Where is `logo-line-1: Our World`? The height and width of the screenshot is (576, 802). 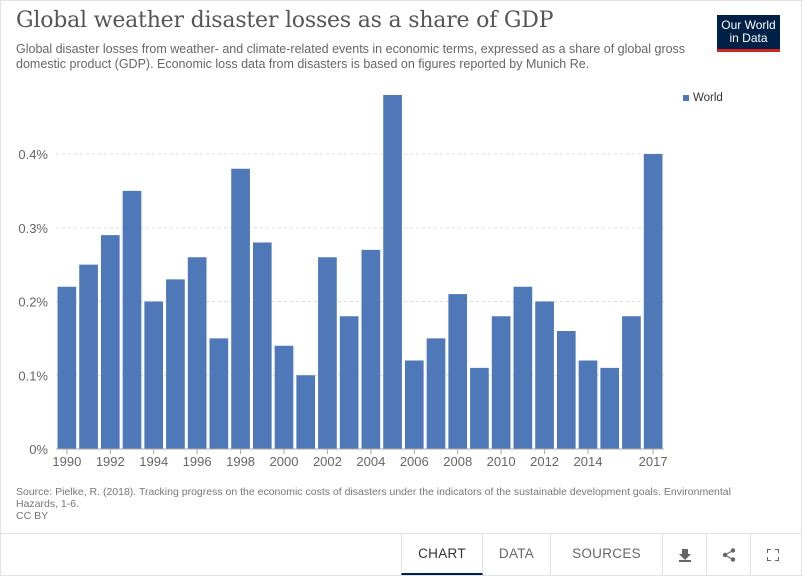 logo-line-1: Our World is located at coordinates (748, 25).